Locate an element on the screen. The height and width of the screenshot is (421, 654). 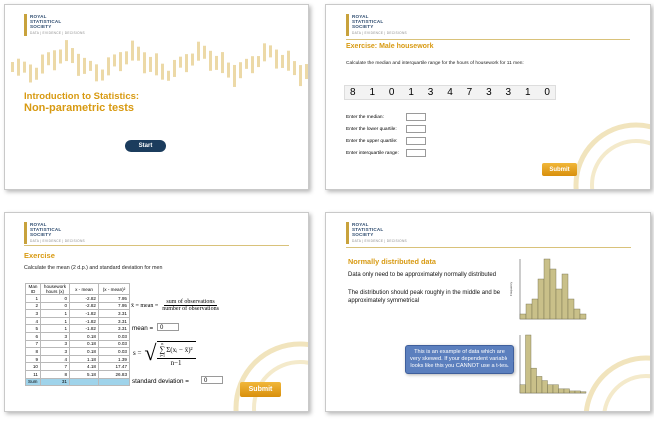
median-label: Enter the median: is located at coordinates (365, 117).